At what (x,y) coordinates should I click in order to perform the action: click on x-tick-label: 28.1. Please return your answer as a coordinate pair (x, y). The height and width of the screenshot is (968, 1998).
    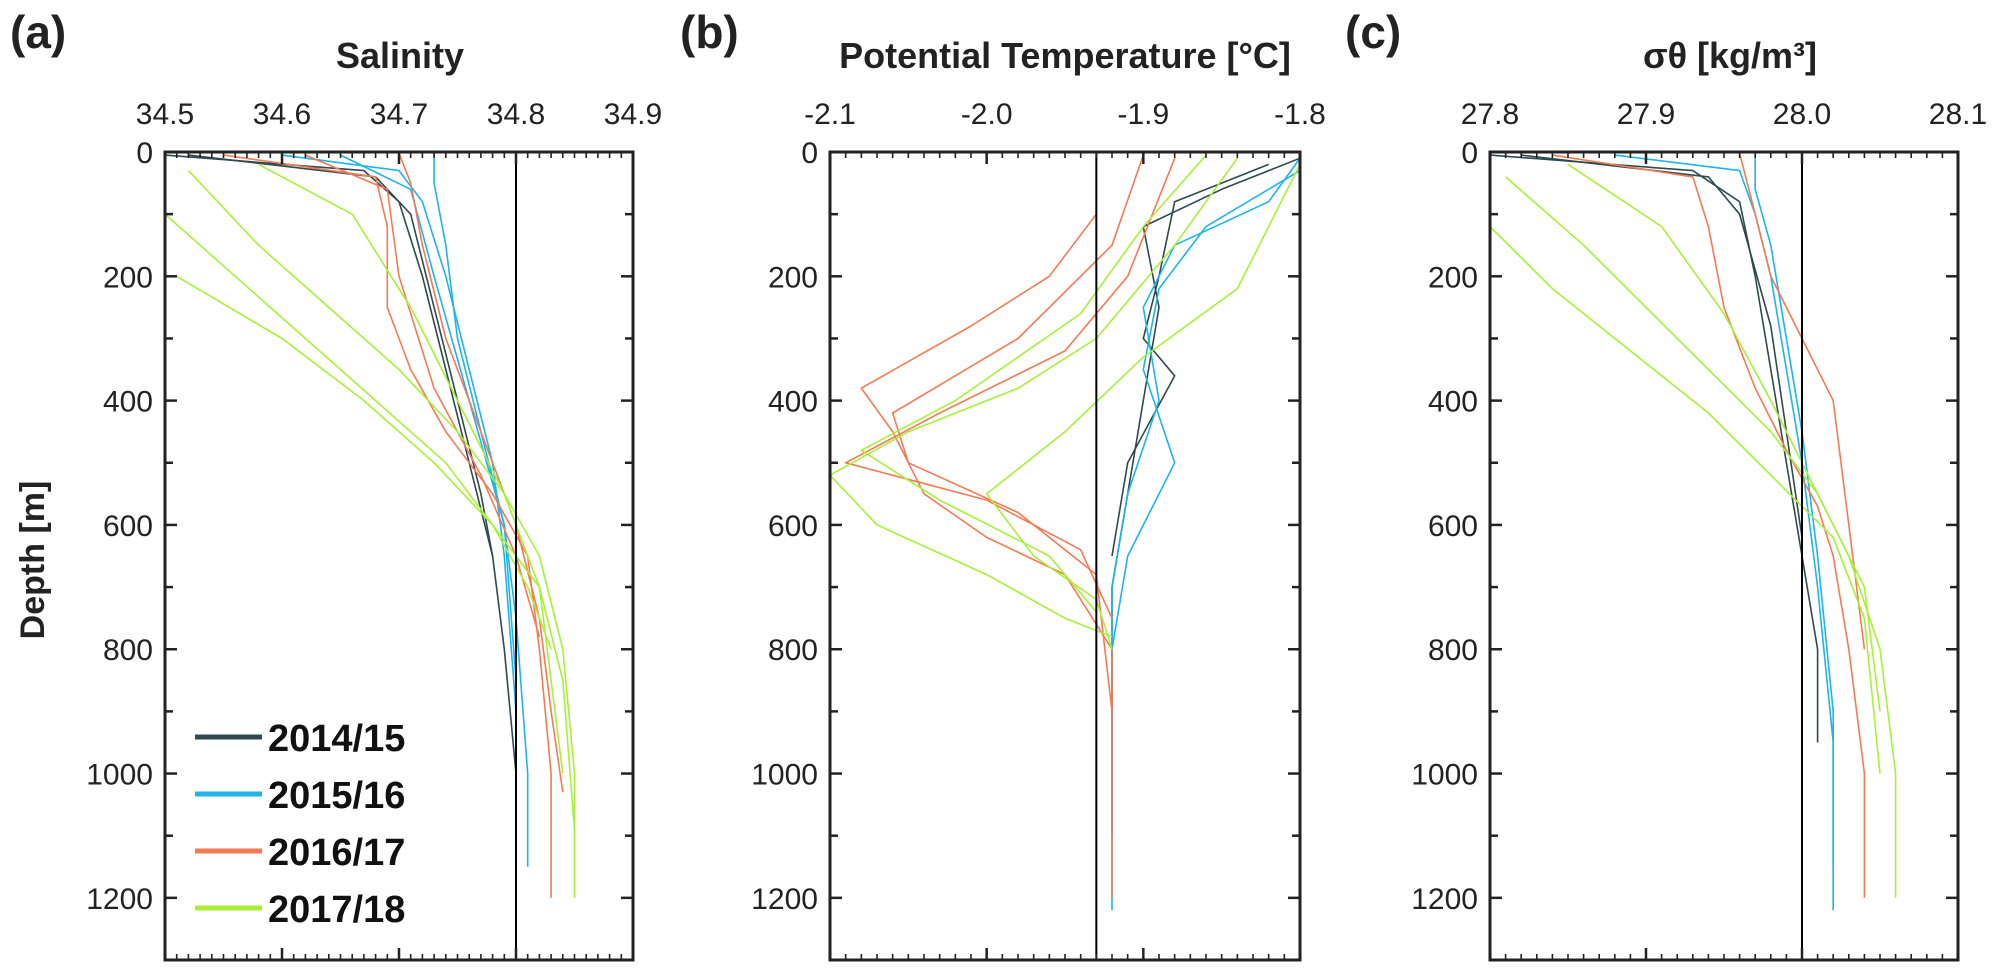
    Looking at the image, I should click on (1958, 114).